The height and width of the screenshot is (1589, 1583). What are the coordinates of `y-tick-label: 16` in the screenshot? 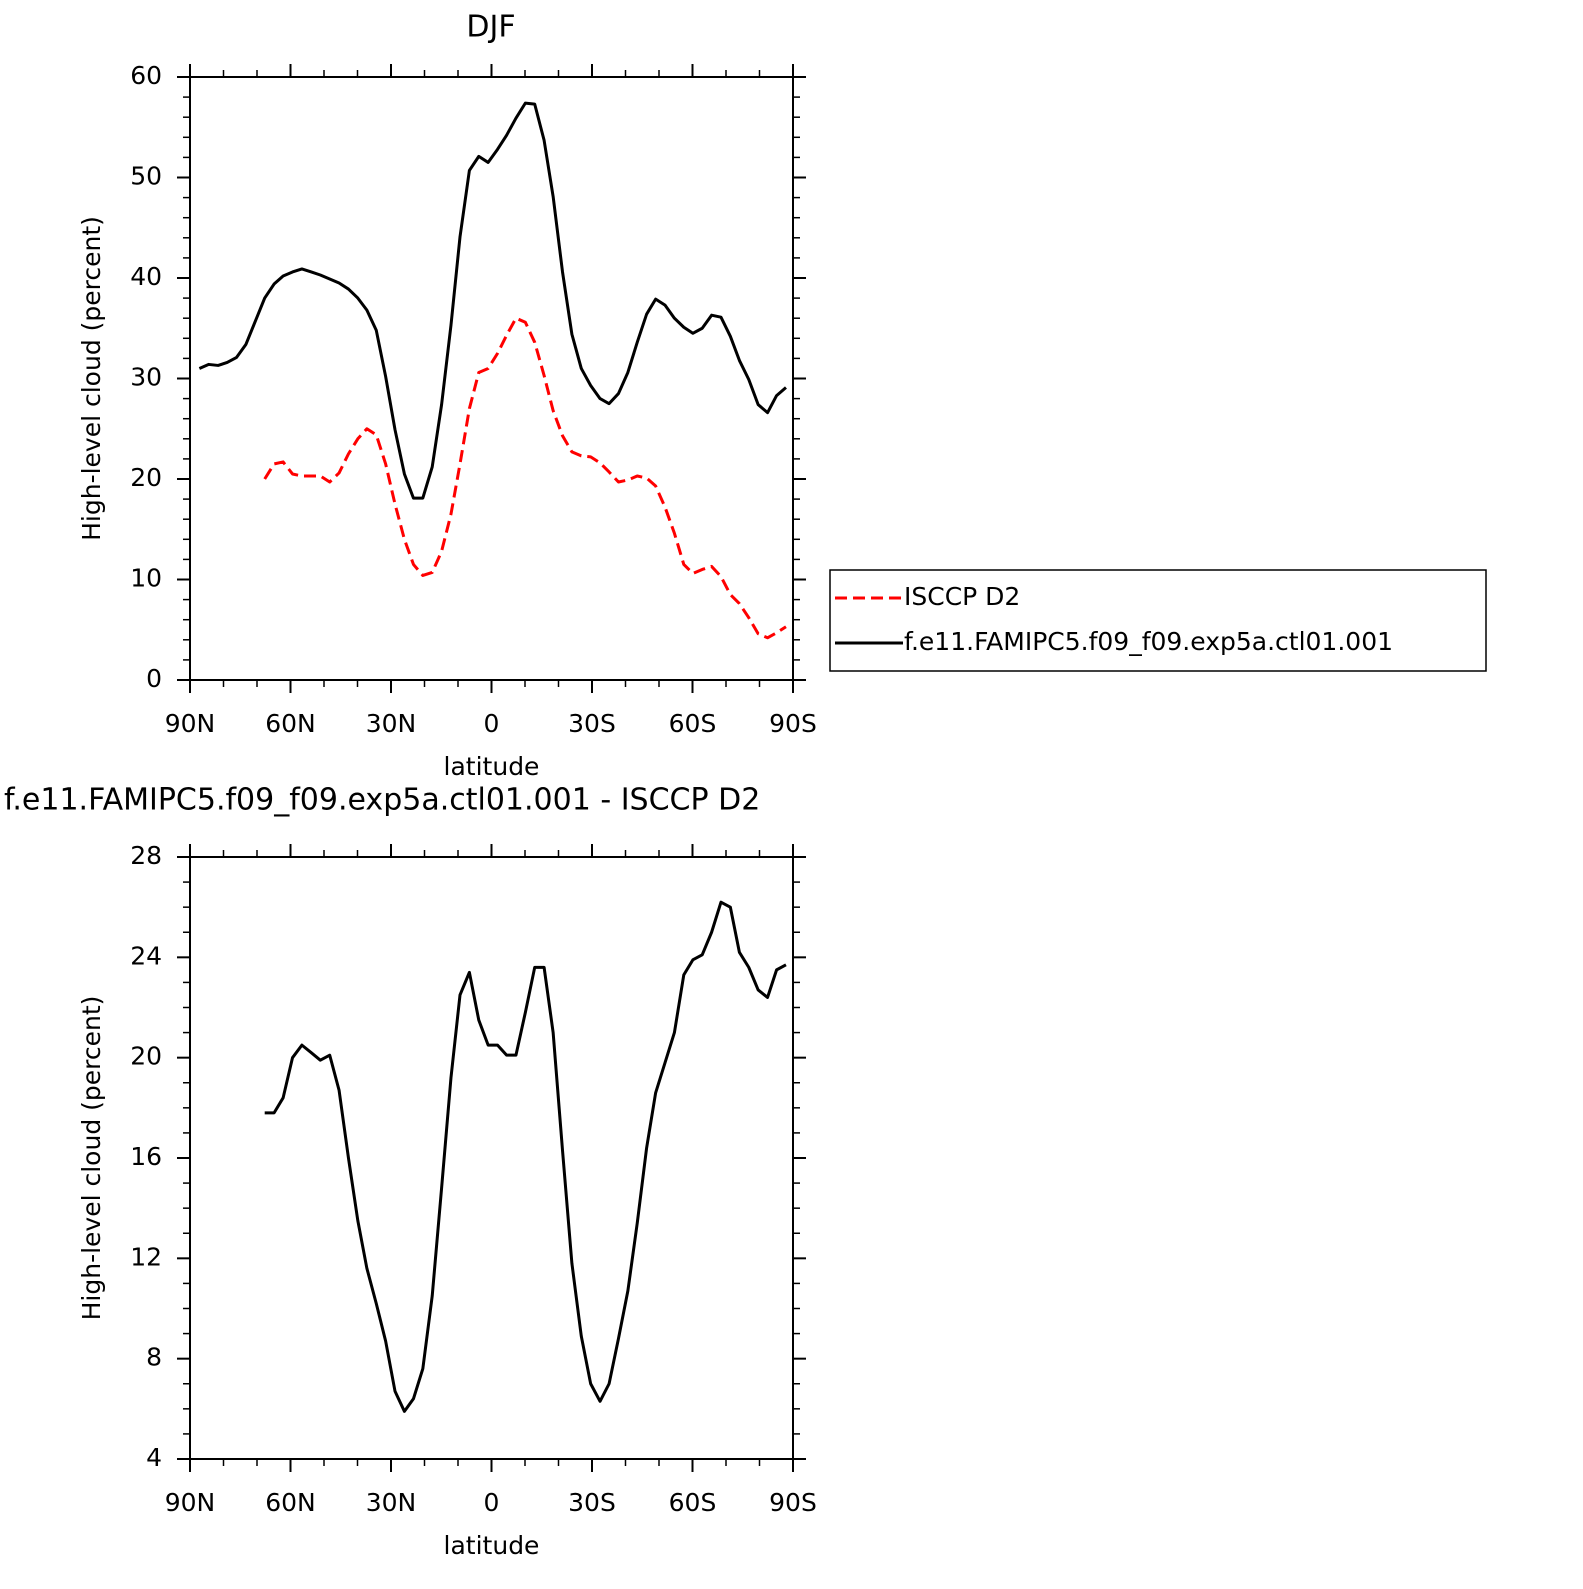 It's located at (146, 1156).